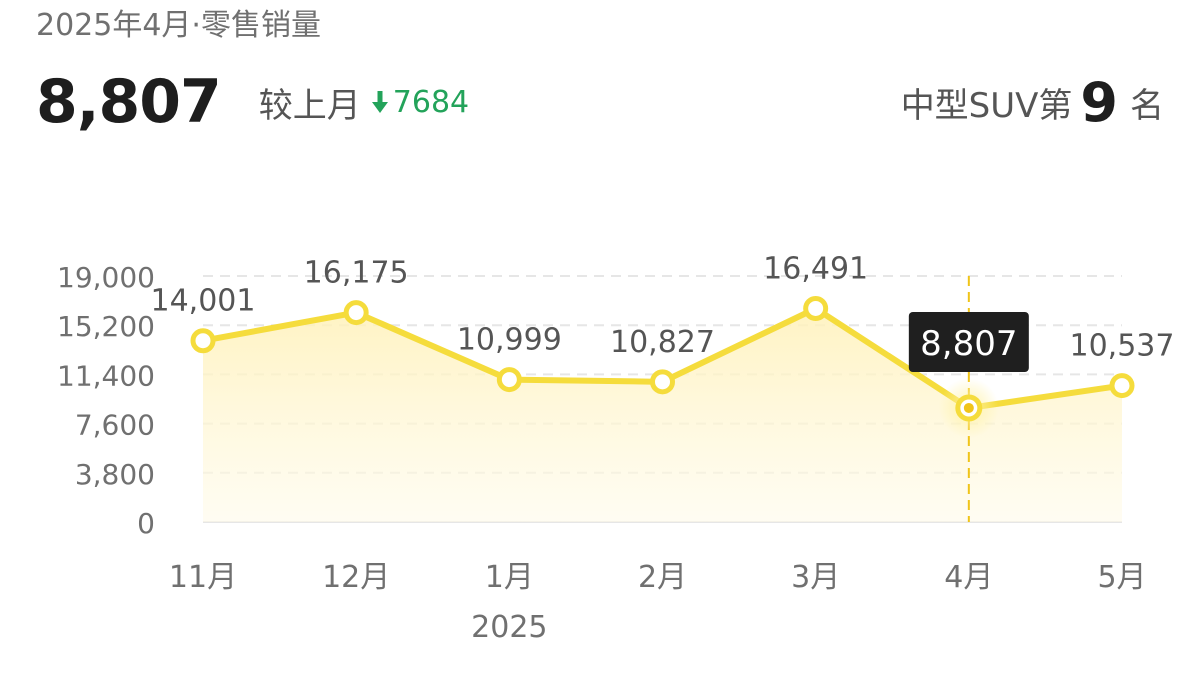 The height and width of the screenshot is (697, 1200). What do you see at coordinates (115, 474) in the screenshot?
I see `y-tick-label: 3,800` at bounding box center [115, 474].